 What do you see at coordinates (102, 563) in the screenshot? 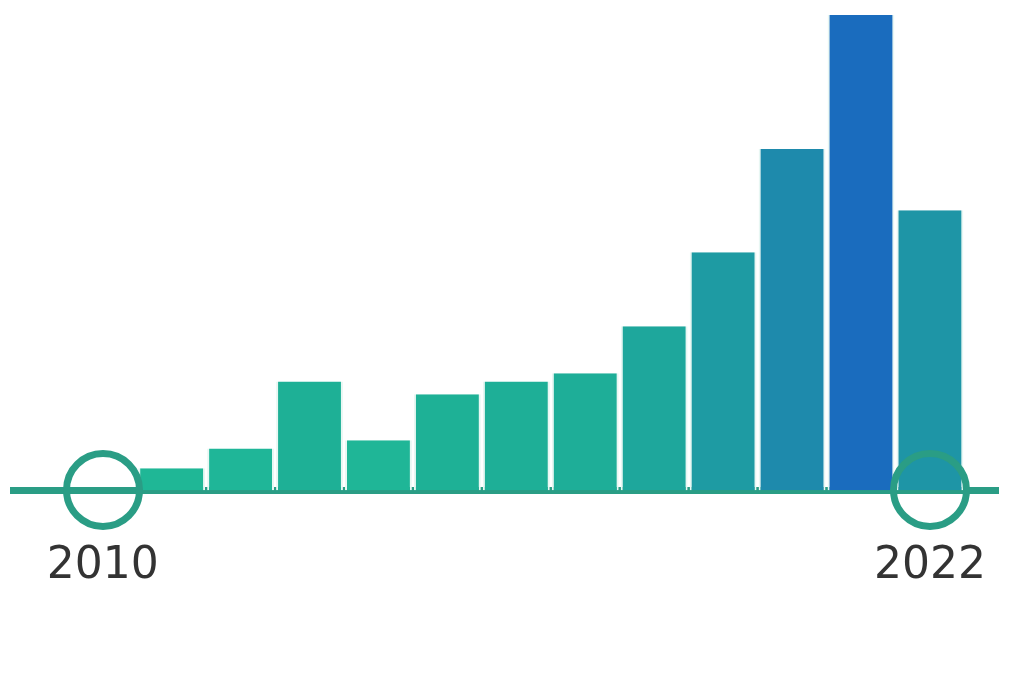
I see `x-tick-label: 2010` at bounding box center [102, 563].